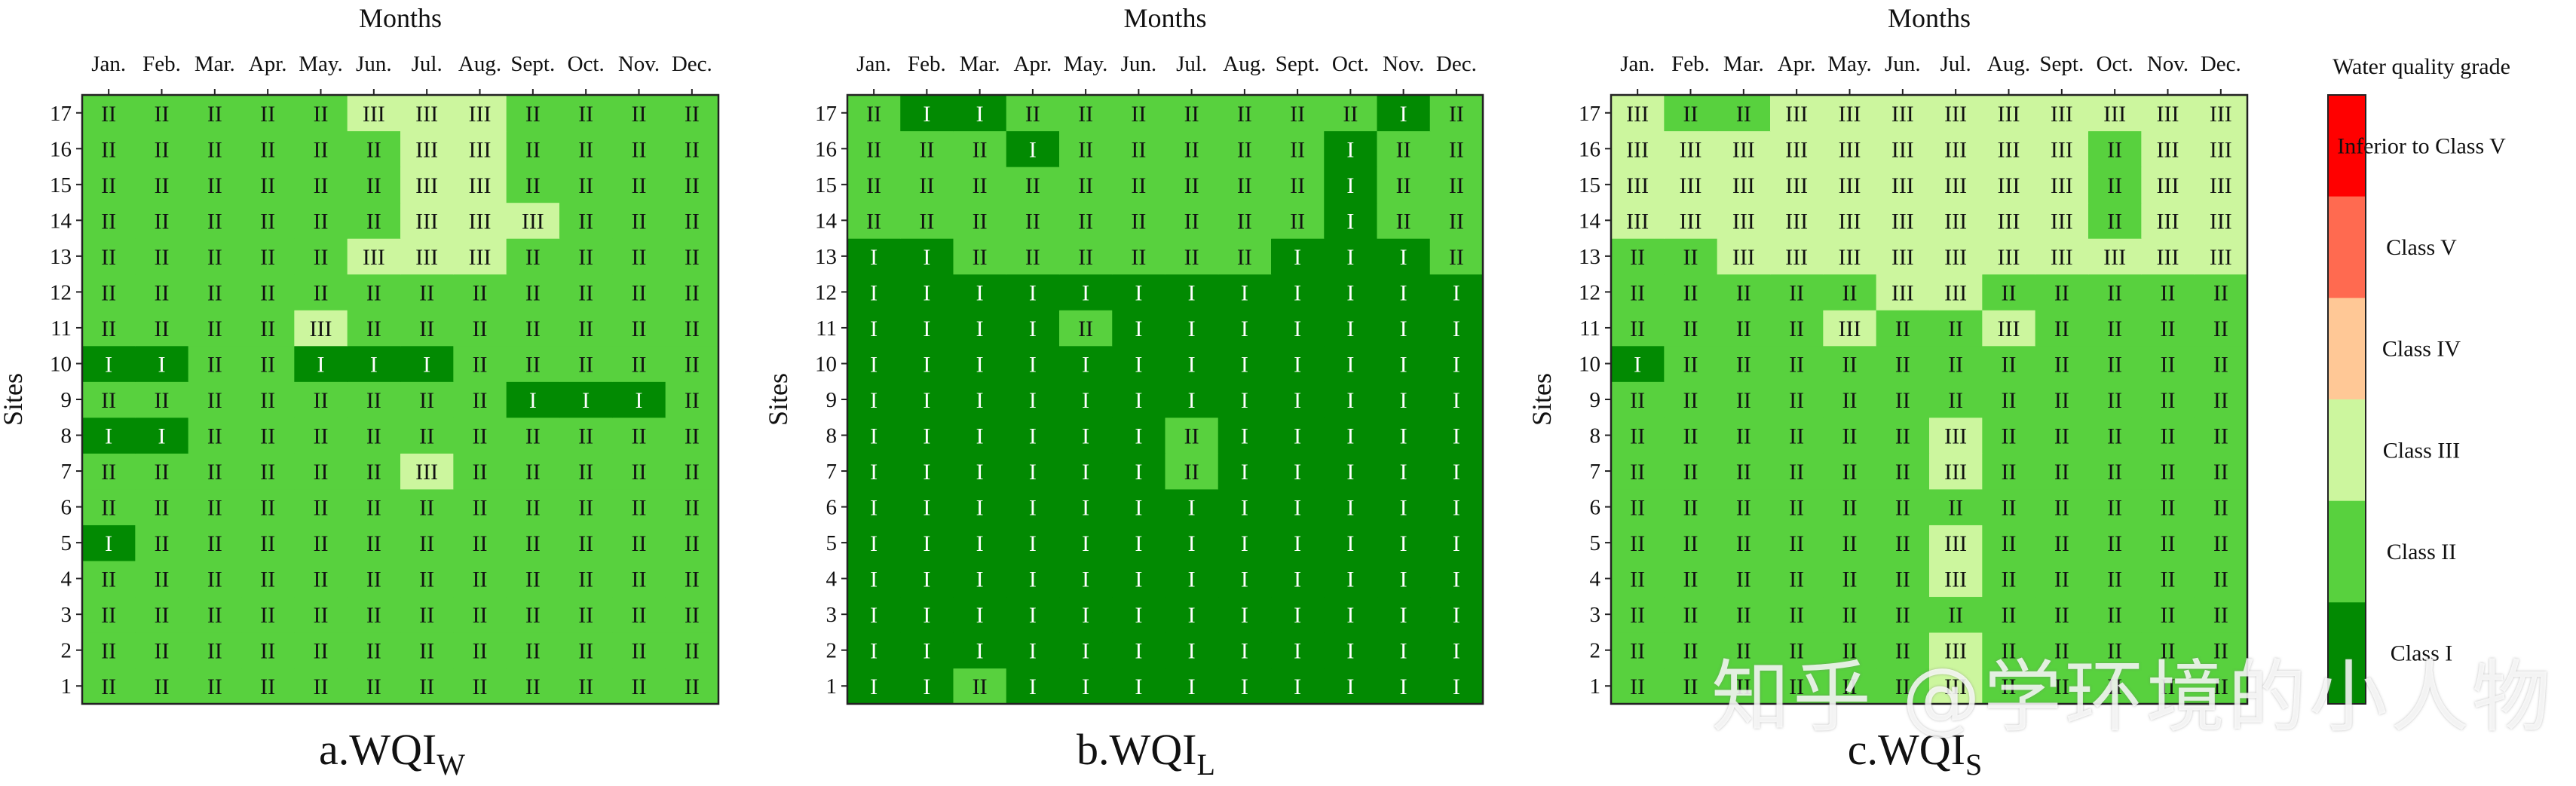 Image resolution: width=2576 pixels, height=786 pixels. What do you see at coordinates (61, 364) in the screenshot?
I see `panel-1-y-tick-label: 10` at bounding box center [61, 364].